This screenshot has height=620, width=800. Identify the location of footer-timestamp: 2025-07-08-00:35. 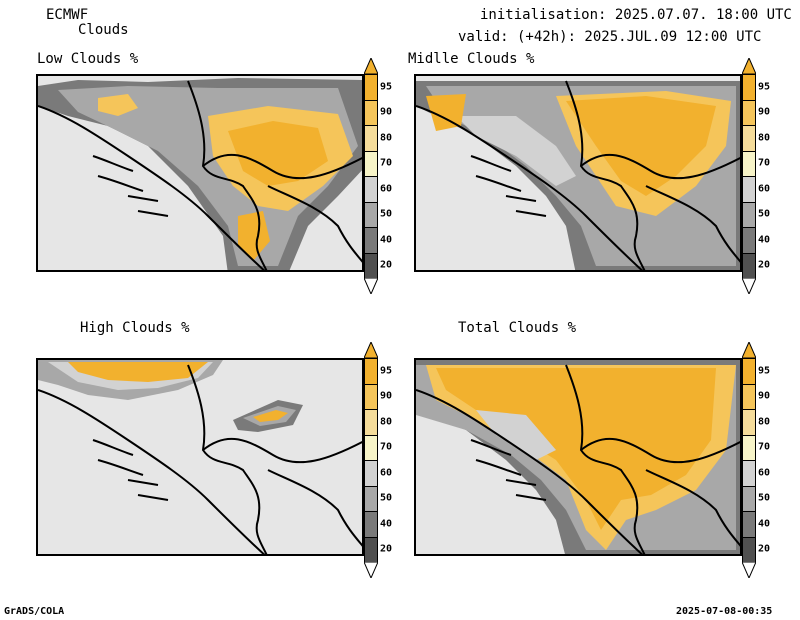
(724, 611).